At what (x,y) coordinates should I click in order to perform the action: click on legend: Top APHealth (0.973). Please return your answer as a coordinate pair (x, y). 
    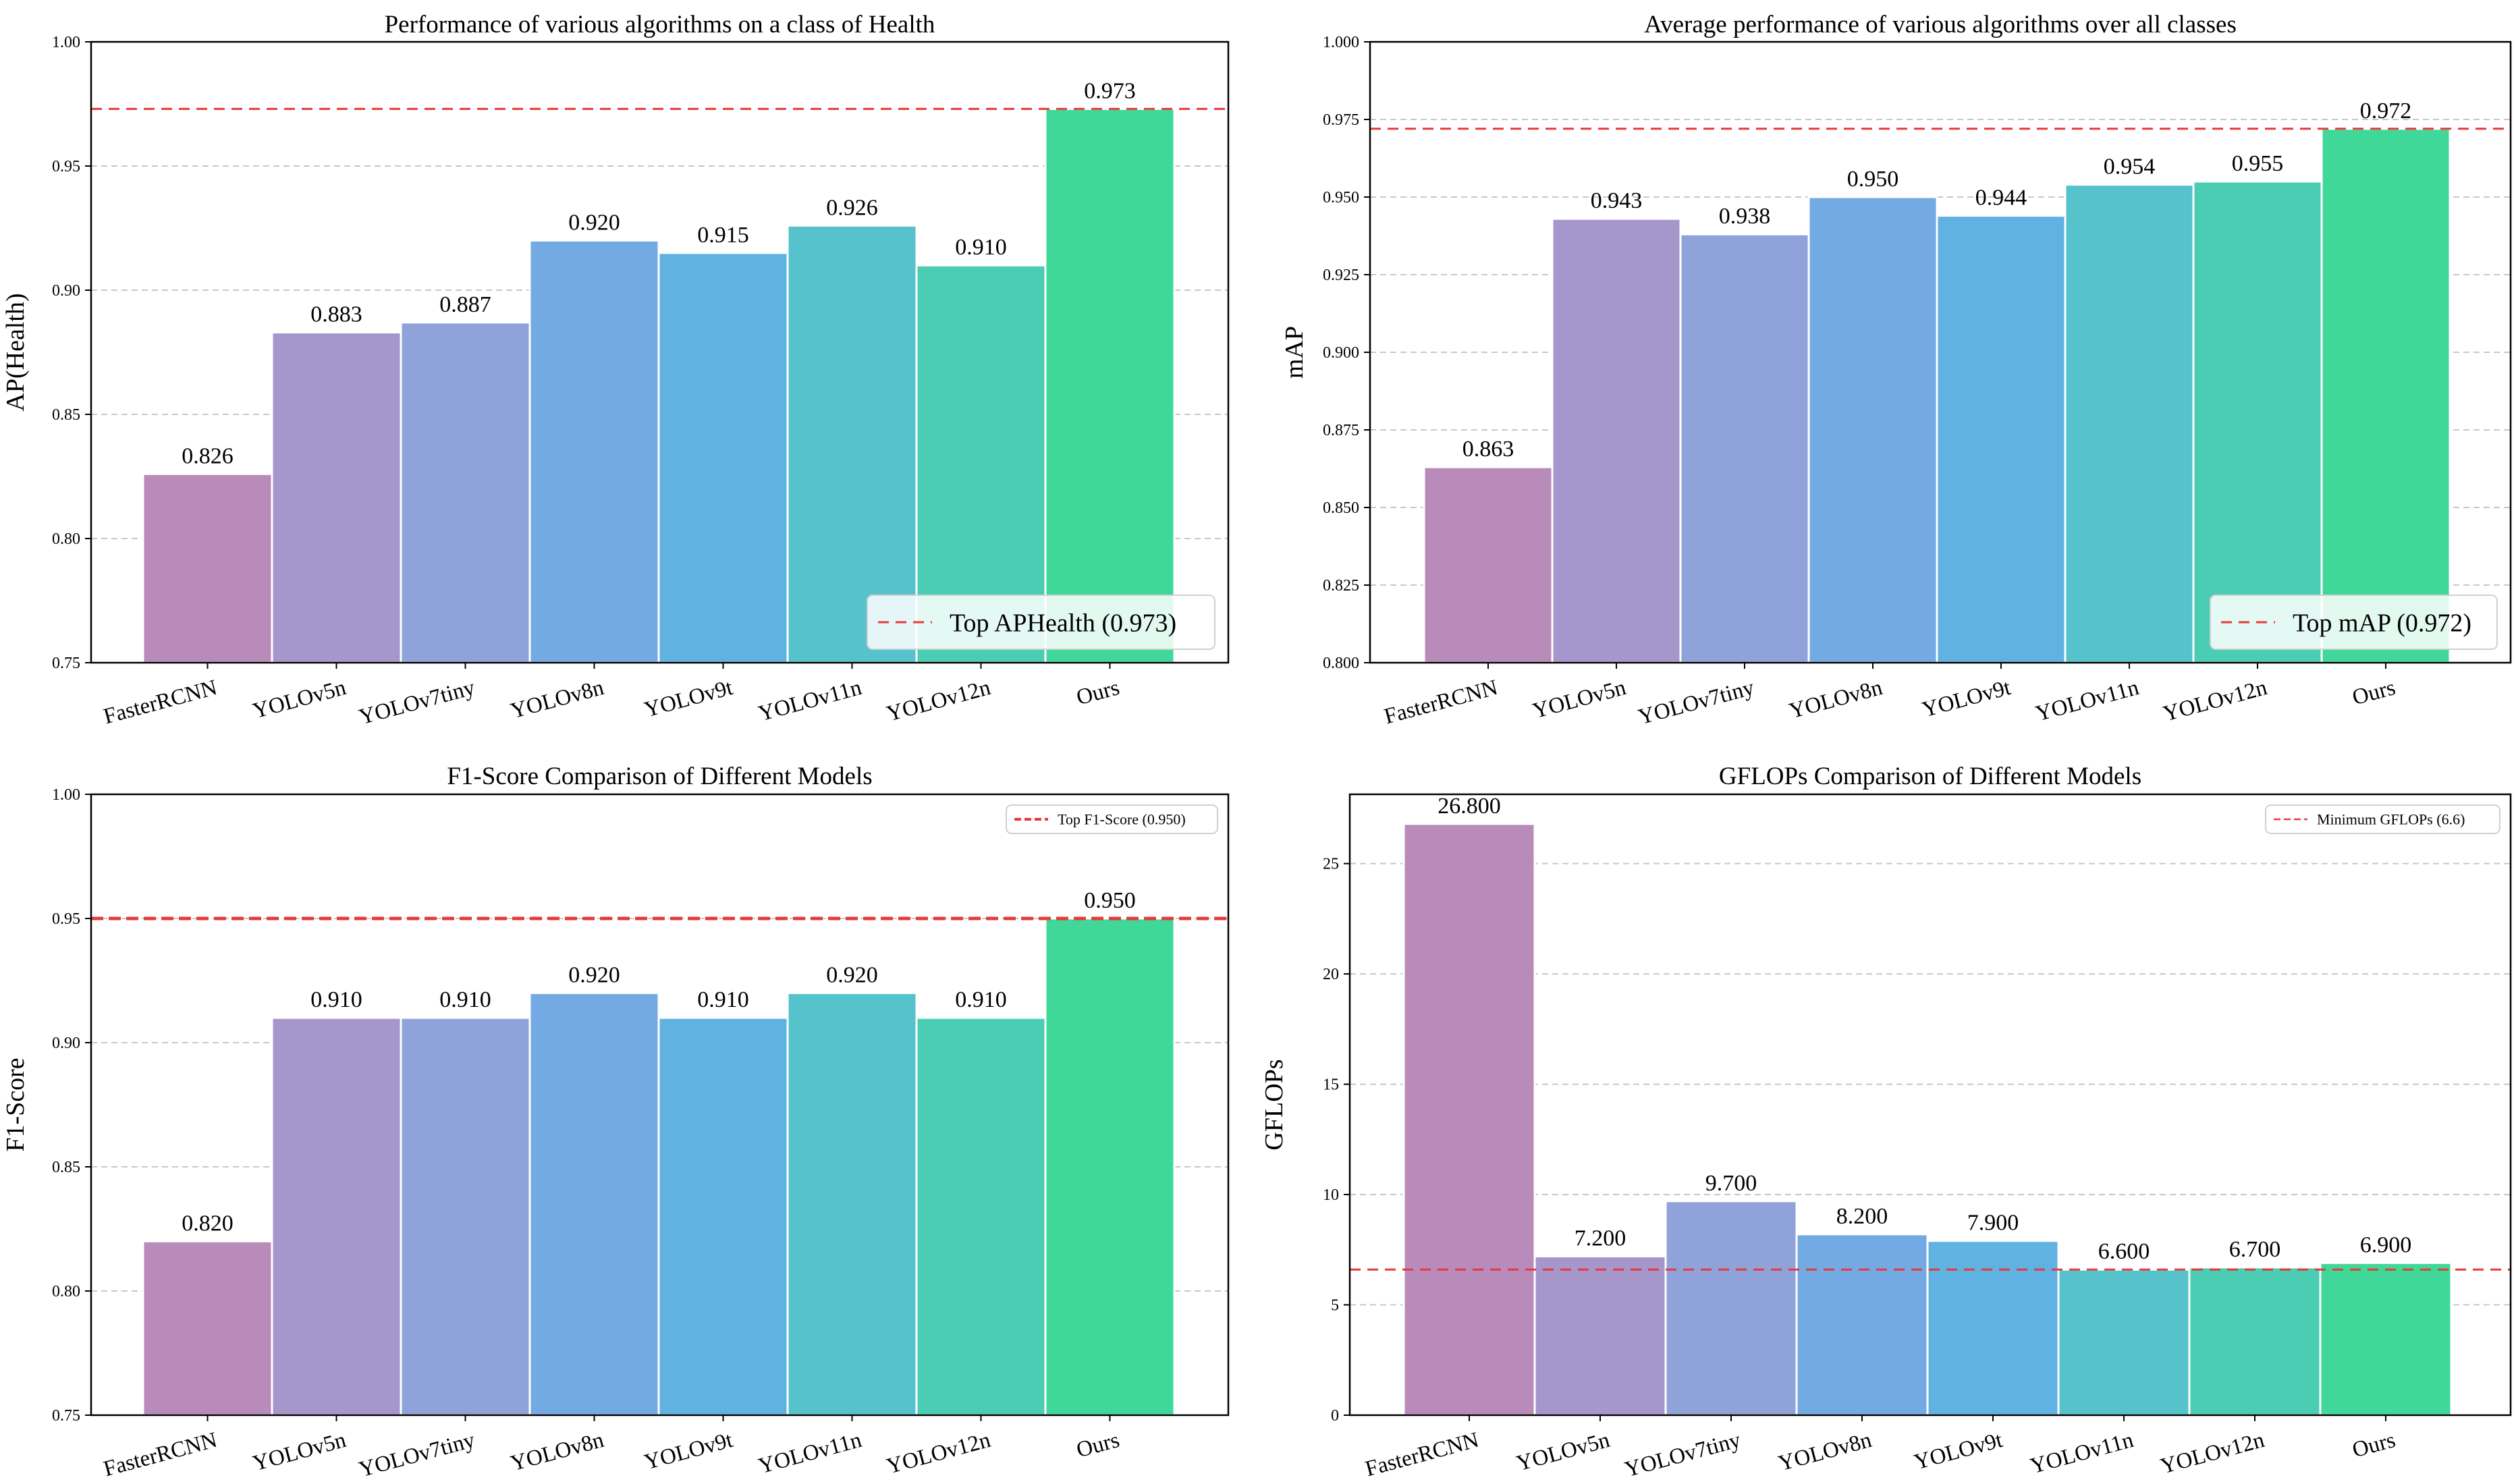
    Looking at the image, I should click on (1041, 622).